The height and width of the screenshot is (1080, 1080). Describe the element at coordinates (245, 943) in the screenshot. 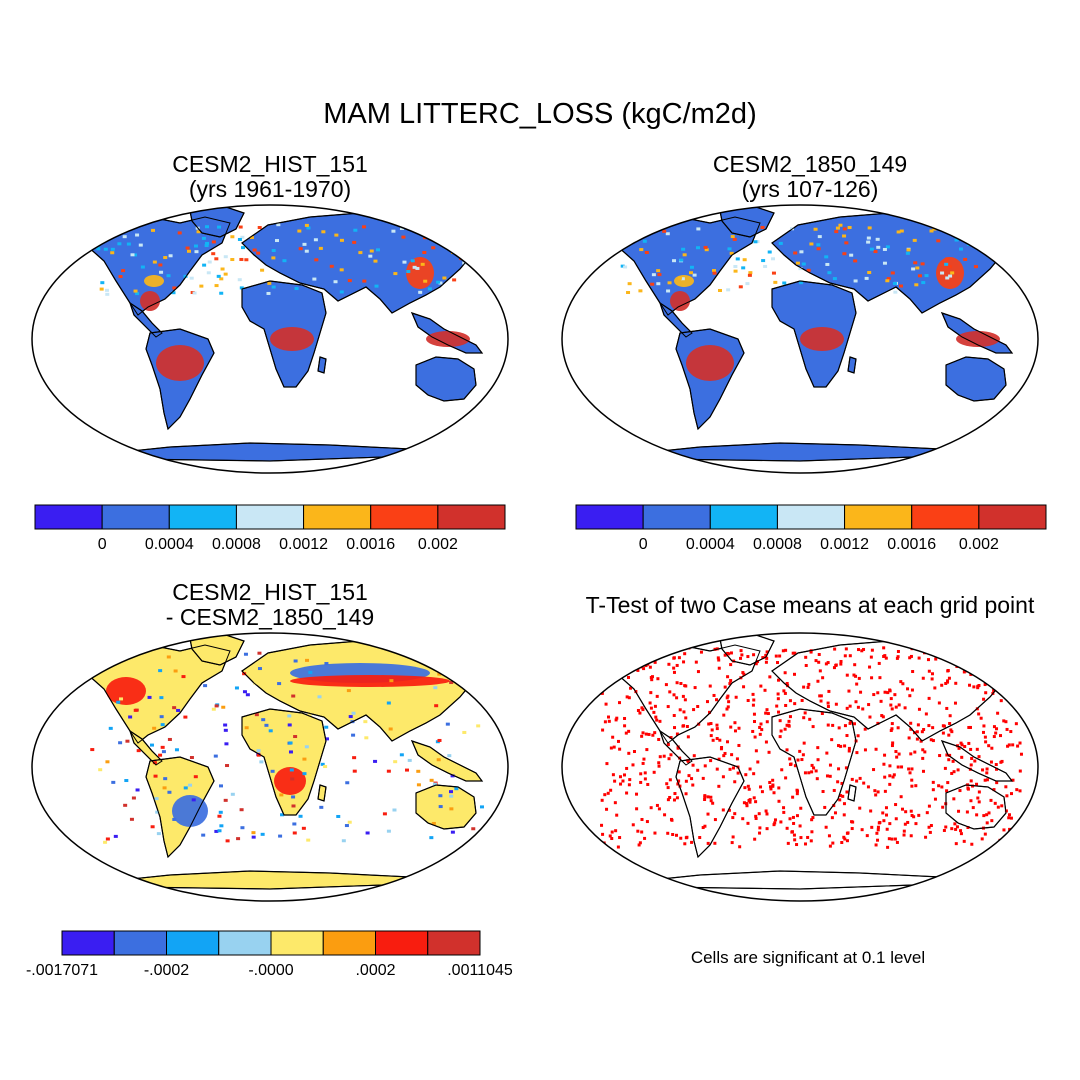

I see `colorbar-difference-box` at that location.